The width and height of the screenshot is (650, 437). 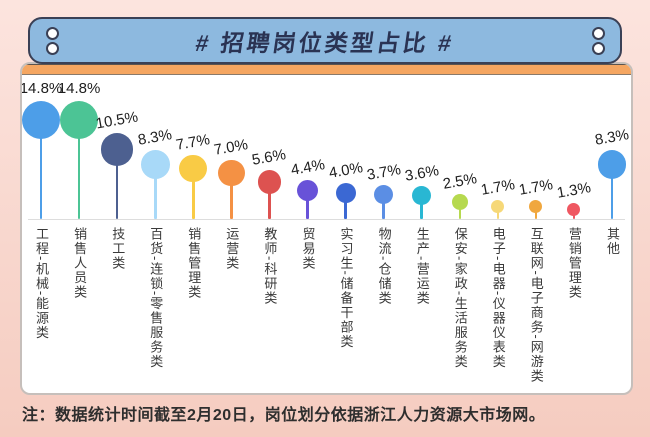 What do you see at coordinates (574, 263) in the screenshot?
I see `category-label: 营销管理类` at bounding box center [574, 263].